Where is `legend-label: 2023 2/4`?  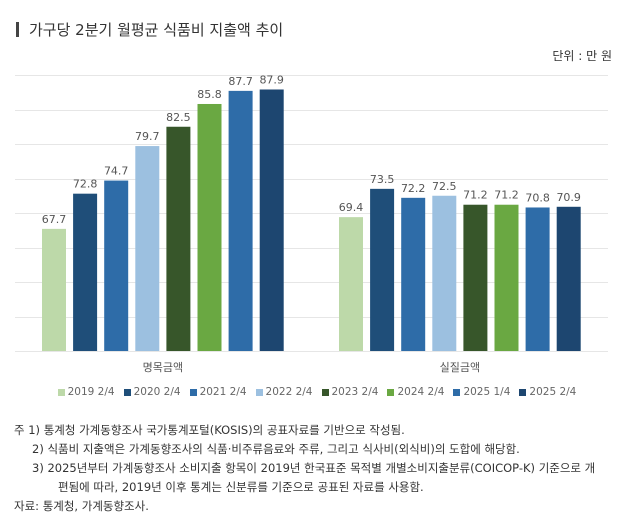
legend-label: 2023 2/4 is located at coordinates (355, 392).